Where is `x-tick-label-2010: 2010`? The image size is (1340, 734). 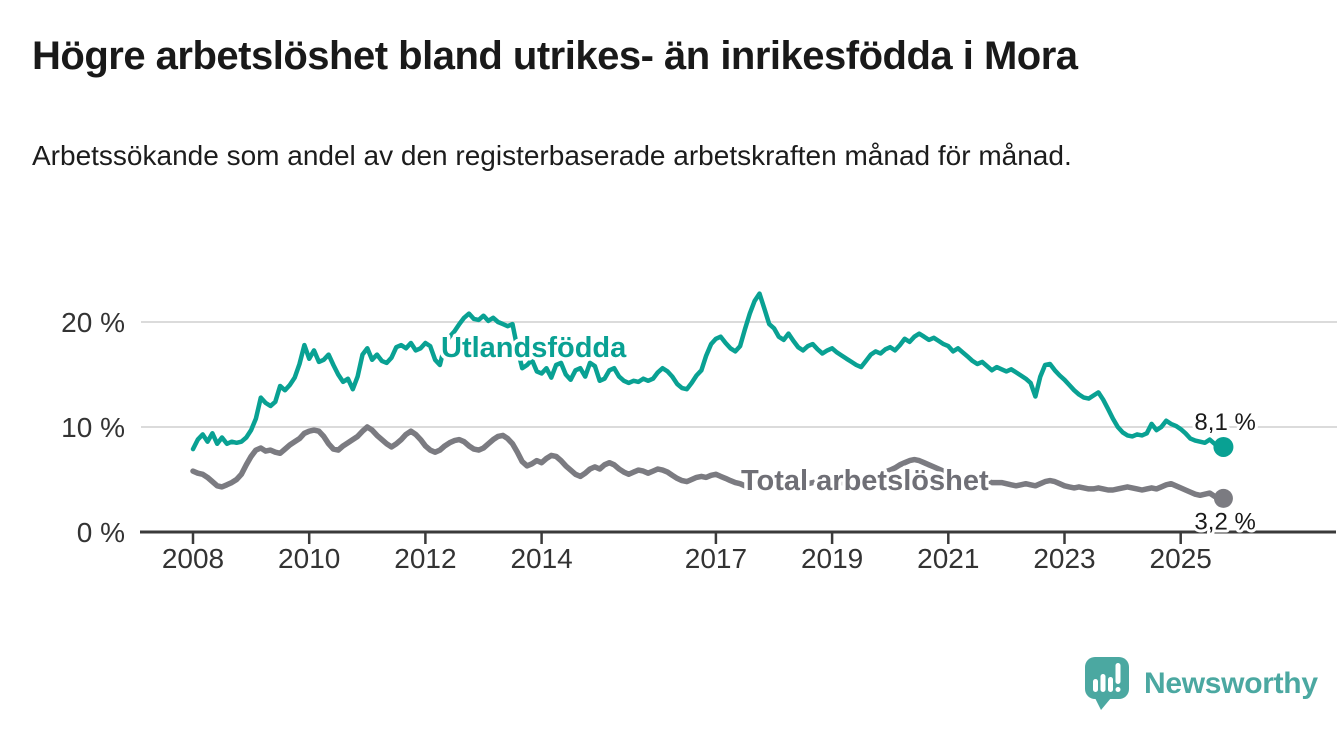
x-tick-label-2010: 2010 is located at coordinates (309, 558).